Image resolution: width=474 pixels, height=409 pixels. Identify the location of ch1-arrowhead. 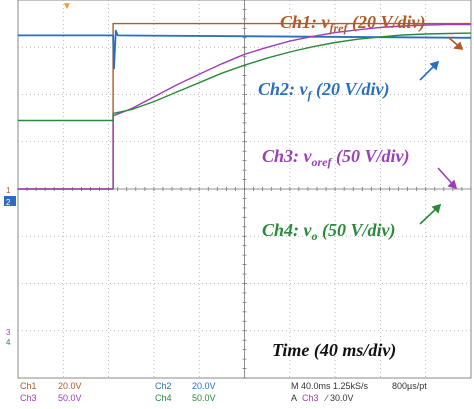
(458, 45).